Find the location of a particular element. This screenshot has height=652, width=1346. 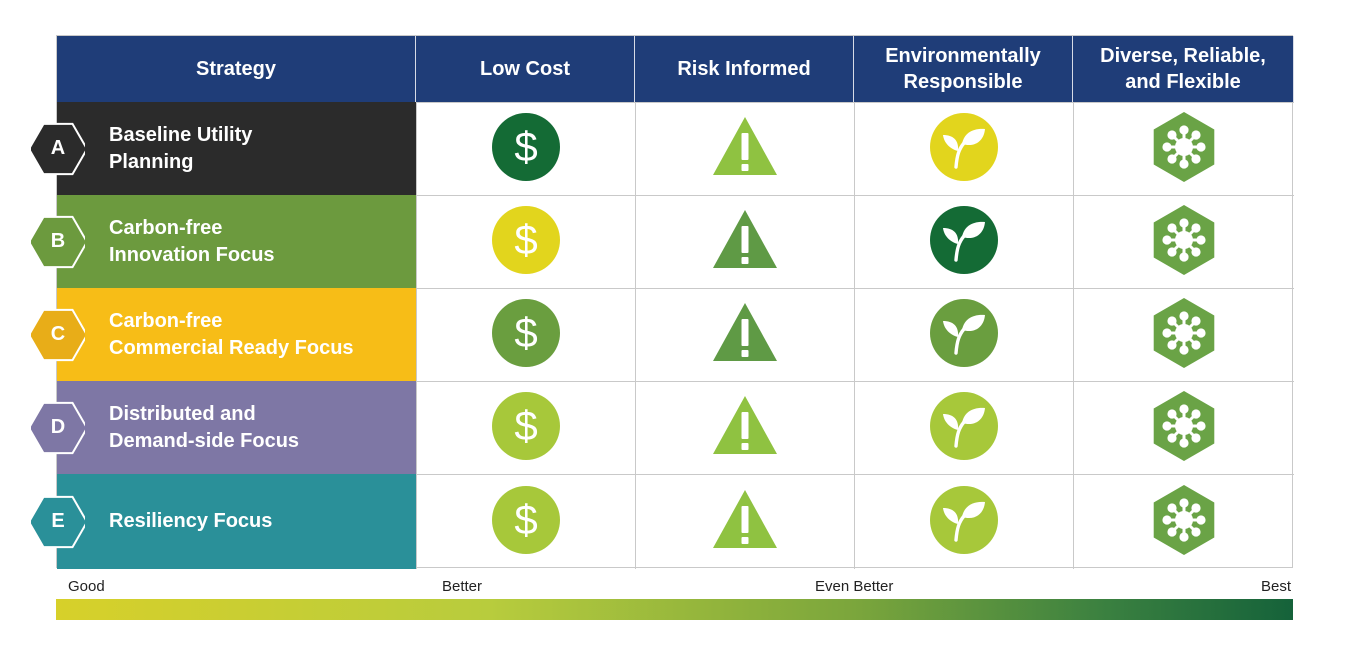

strategy-letter-badge: A is located at coordinates (58, 149).